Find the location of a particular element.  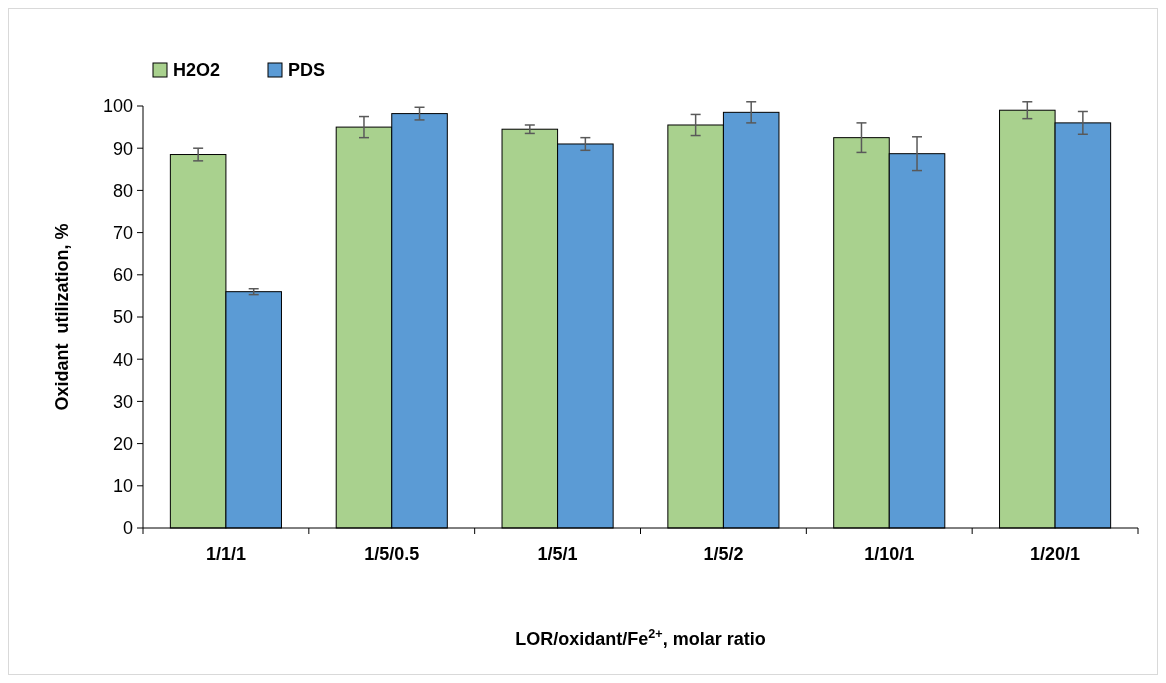

y-tick-label: 10 is located at coordinates (122, 486).